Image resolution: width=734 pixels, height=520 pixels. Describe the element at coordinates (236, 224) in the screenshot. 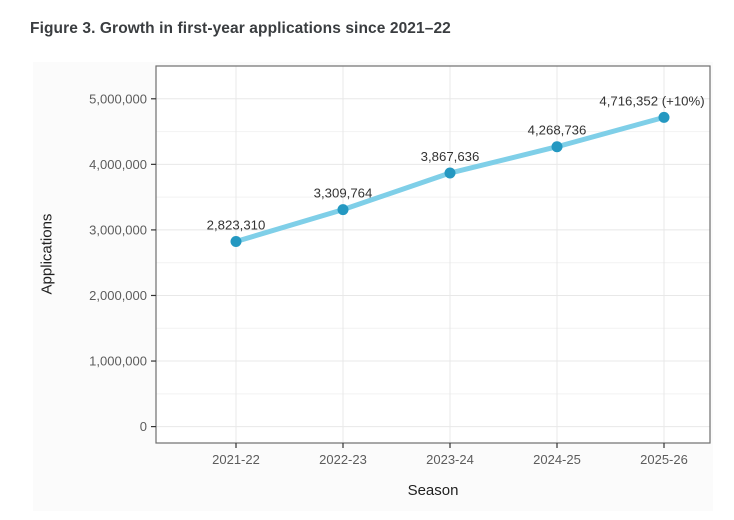

I see `data-point-label: 2,823,310` at that location.